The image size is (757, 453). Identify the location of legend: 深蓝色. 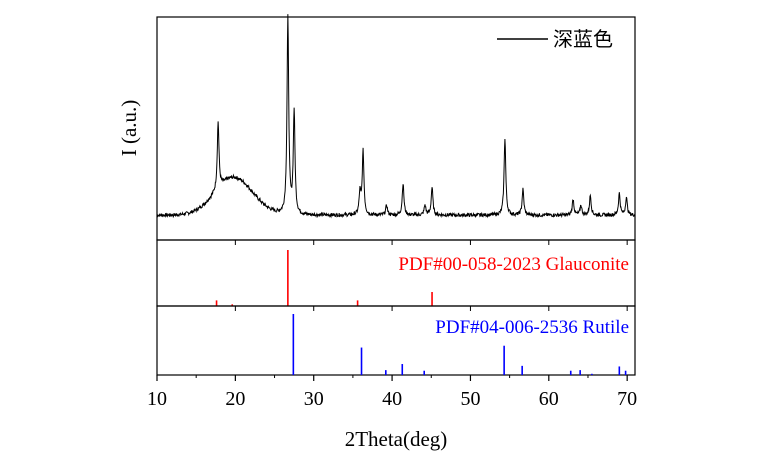
(555, 39).